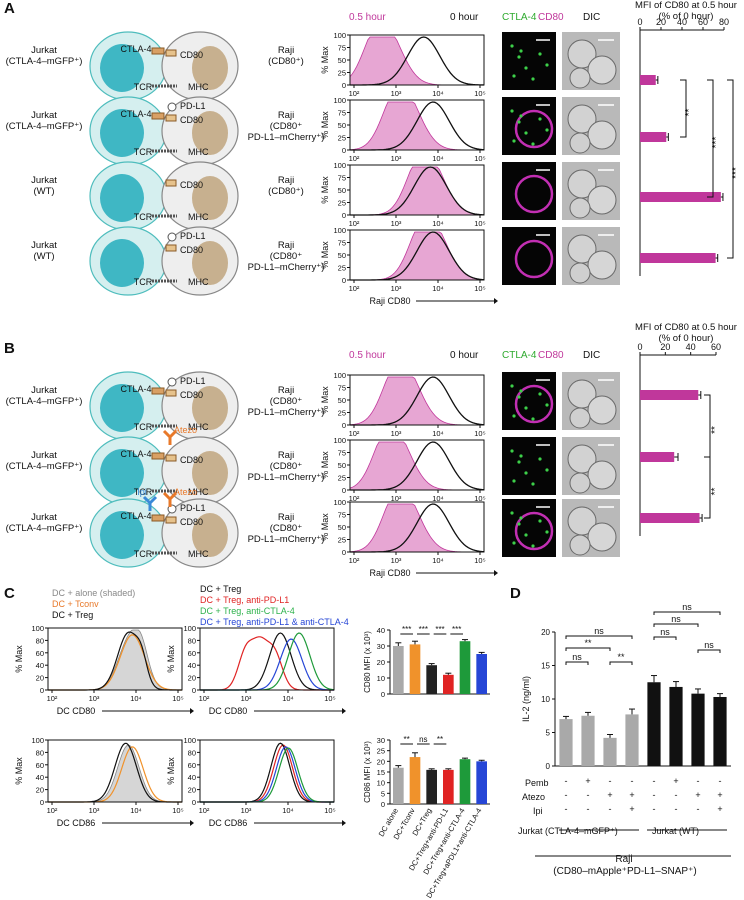 The height and width of the screenshot is (900, 744). I want to click on bar-tick-label: 80, so click(724, 22).